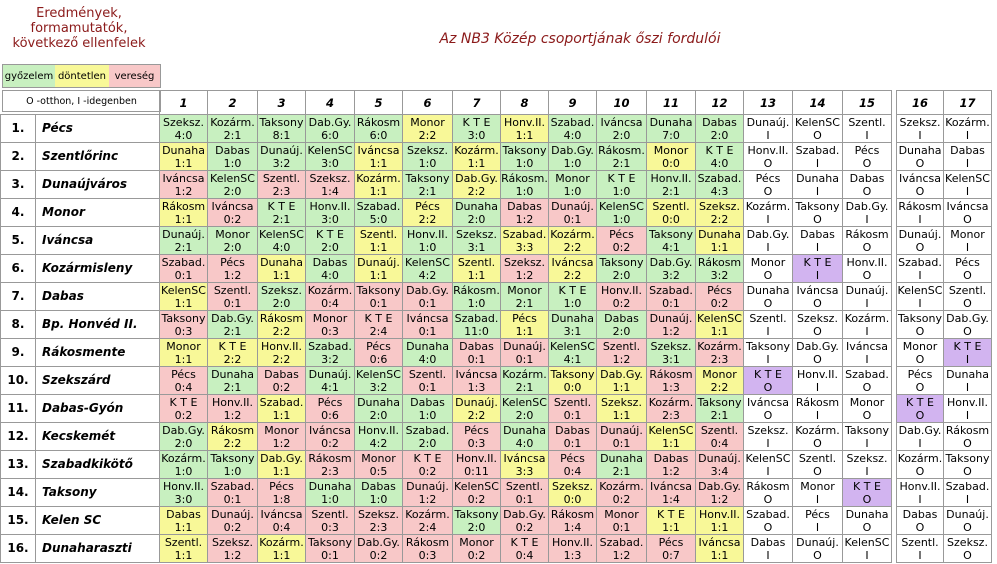  Describe the element at coordinates (183, 352) in the screenshot. I see `match-cell: Monor 1:1` at that location.